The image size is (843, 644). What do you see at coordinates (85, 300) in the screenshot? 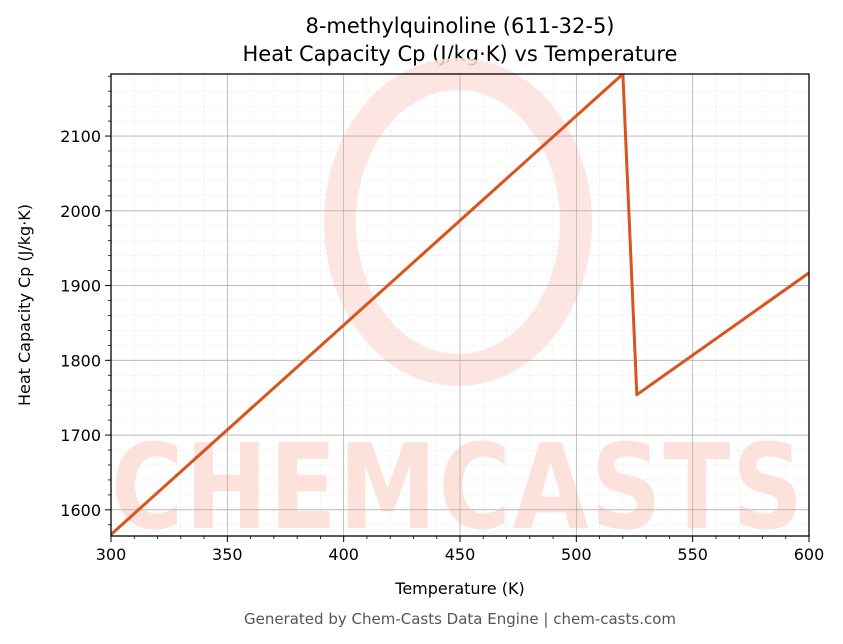
I see `y-axis: 1600 1700 1800 1900 2000 2100` at bounding box center [85, 300].